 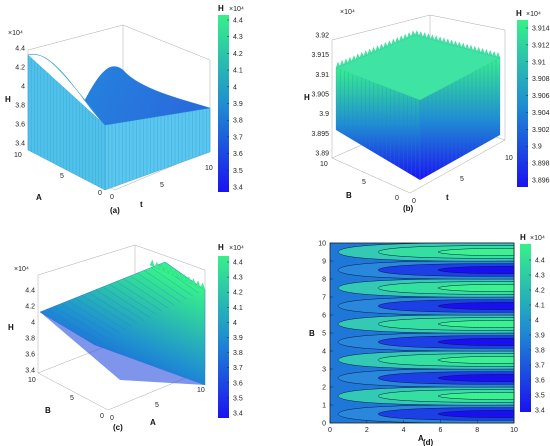 What do you see at coordinates (238, 383) in the screenshot?
I see `panel-c-cb-tick: 3.6` at bounding box center [238, 383].